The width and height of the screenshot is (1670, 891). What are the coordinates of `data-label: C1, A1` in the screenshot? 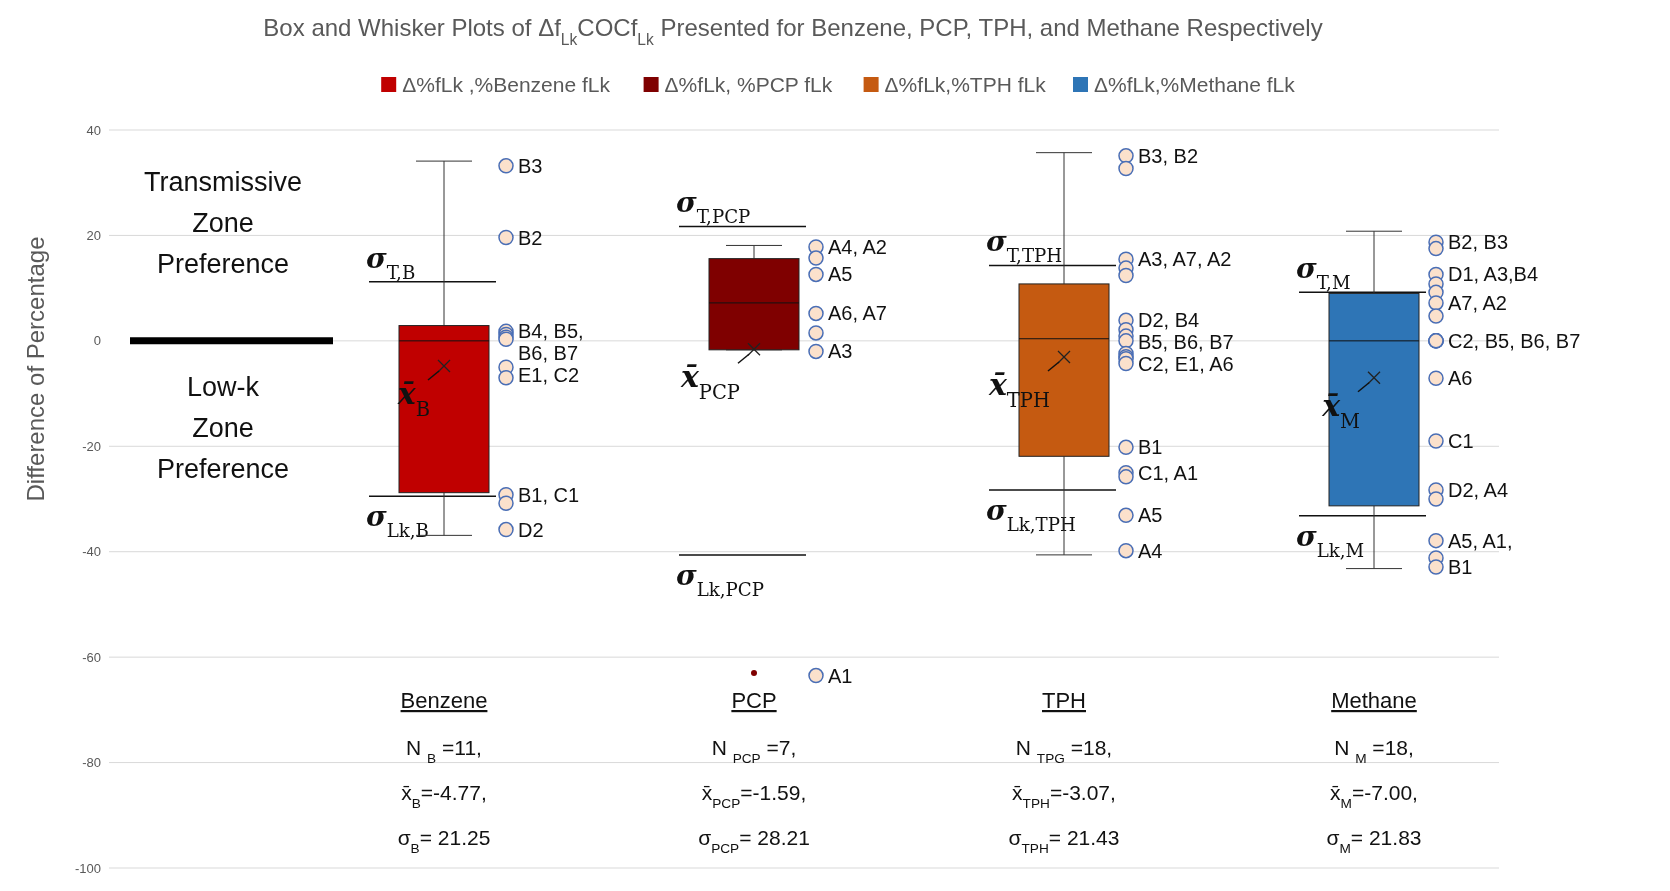 It's located at (1168, 472).